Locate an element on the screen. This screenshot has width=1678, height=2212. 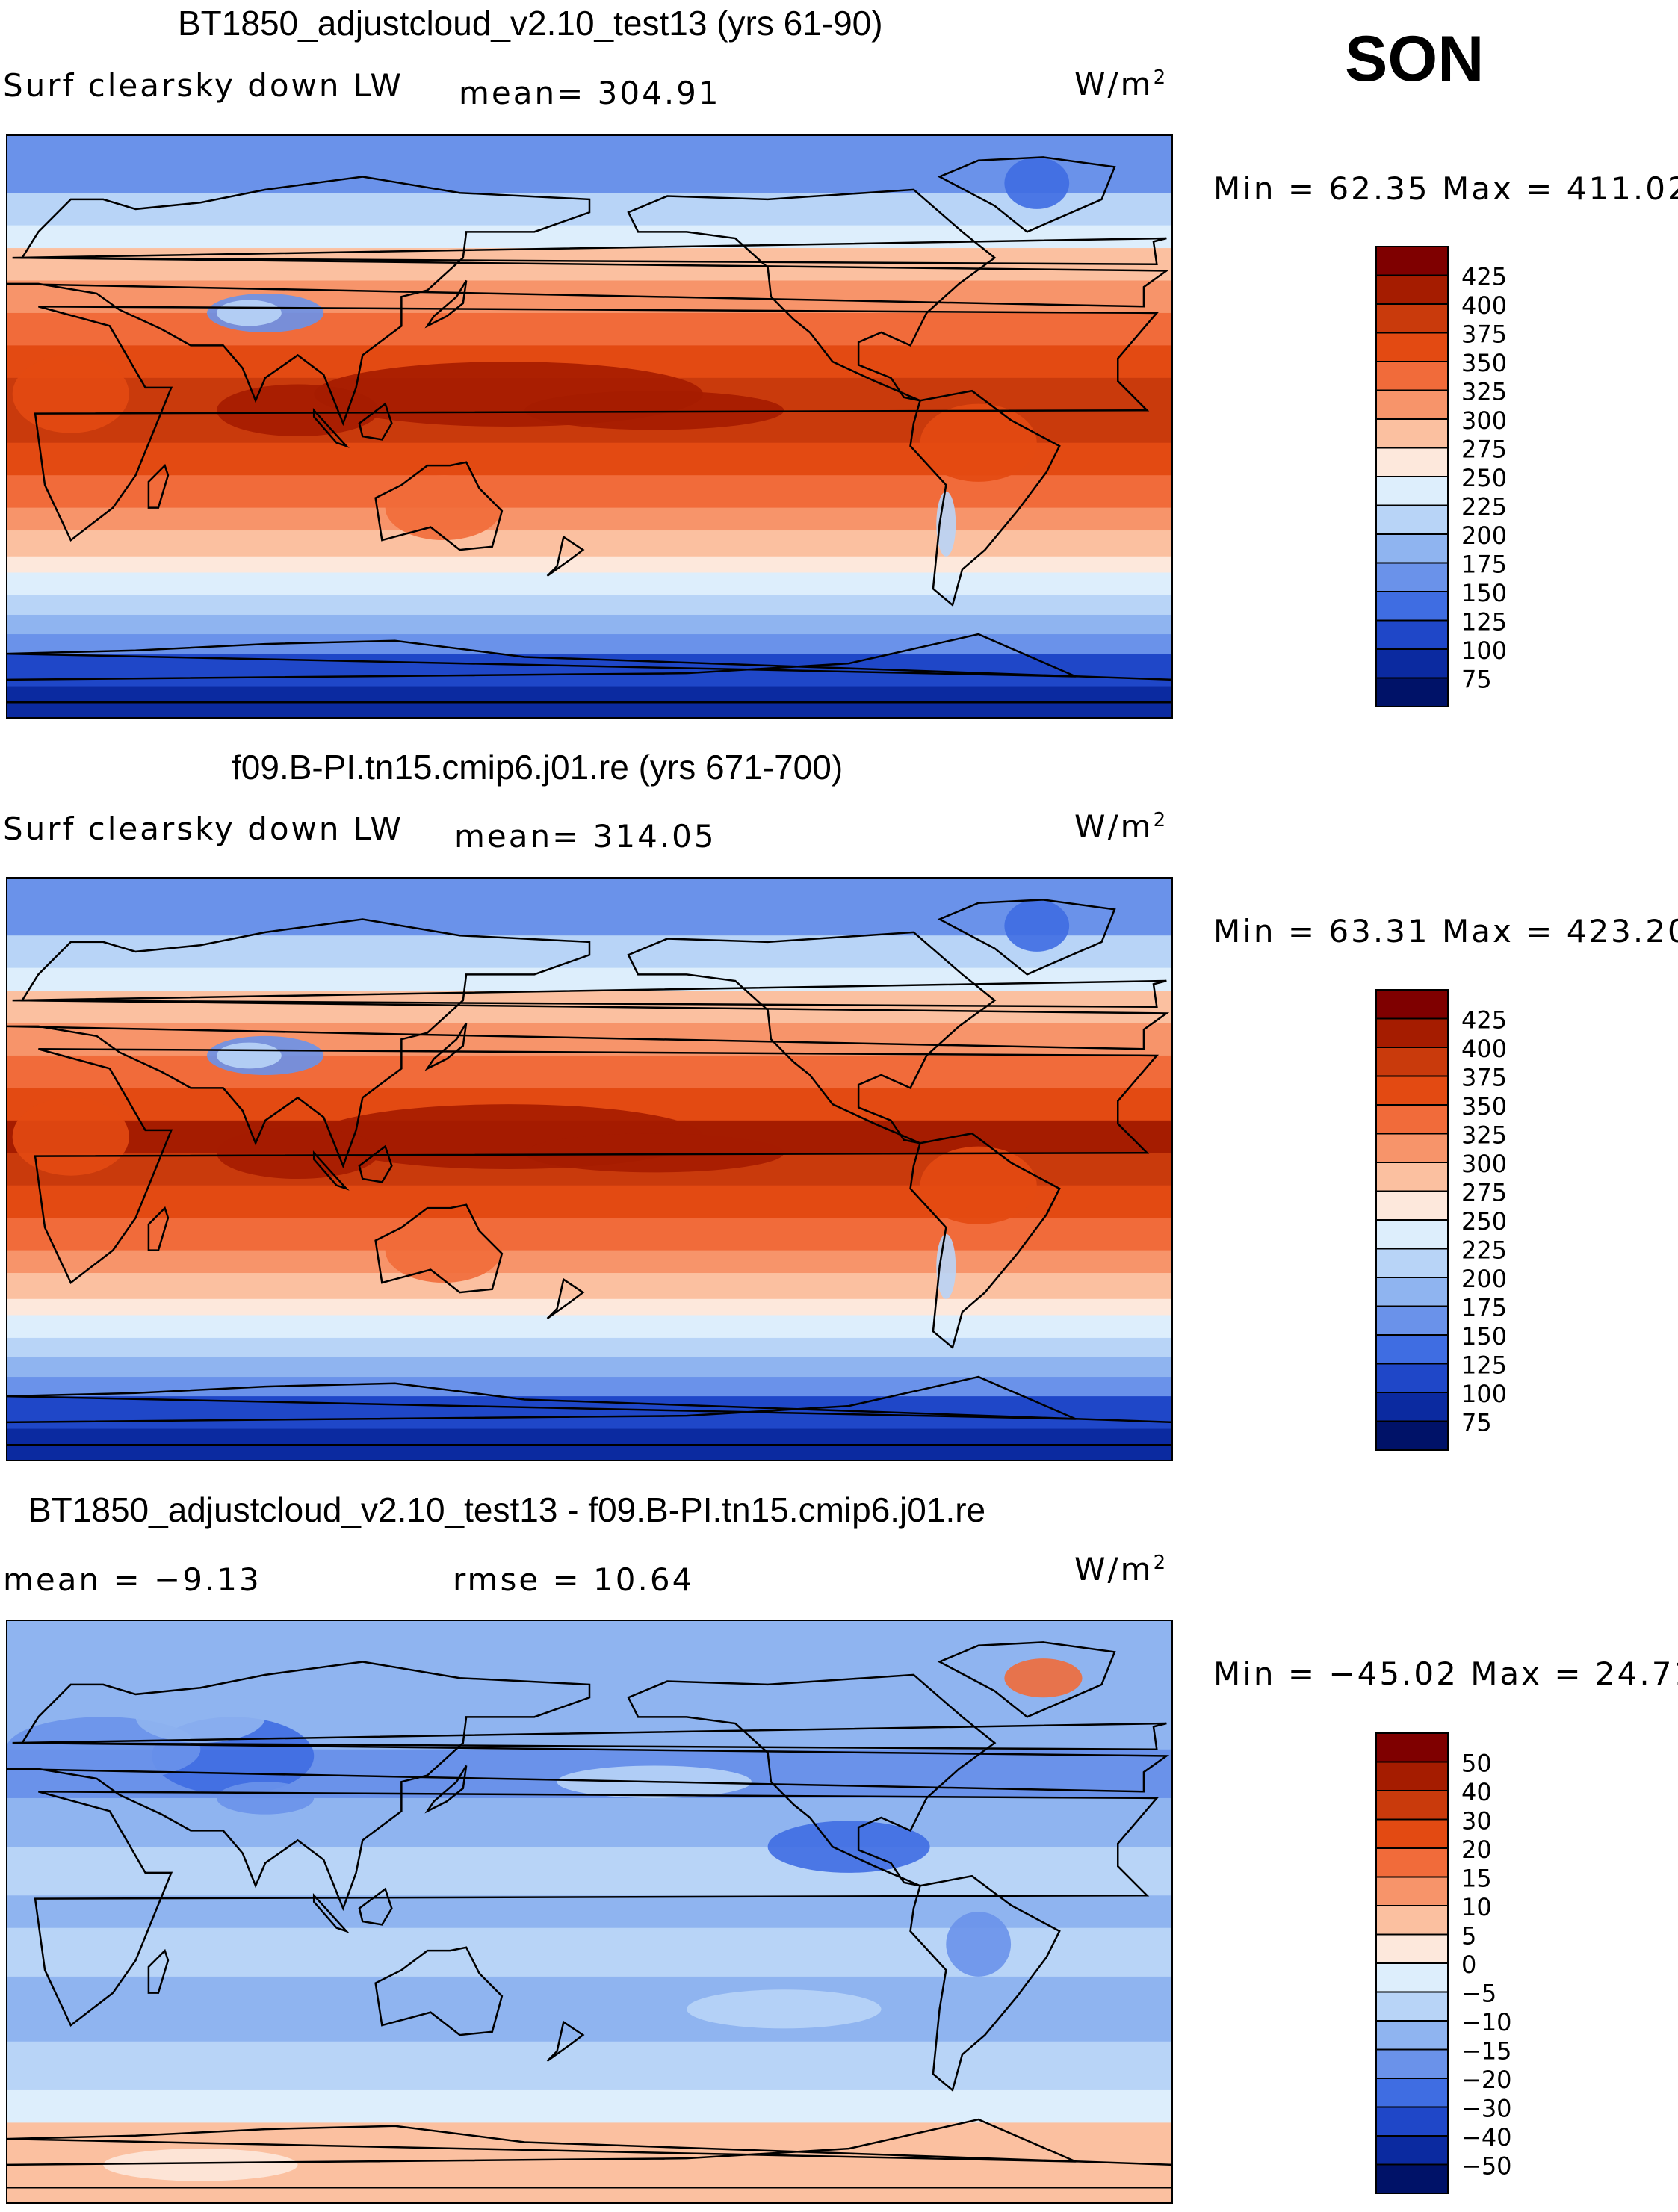
colorbar-tick-label: −30 is located at coordinates (1486, 2109).